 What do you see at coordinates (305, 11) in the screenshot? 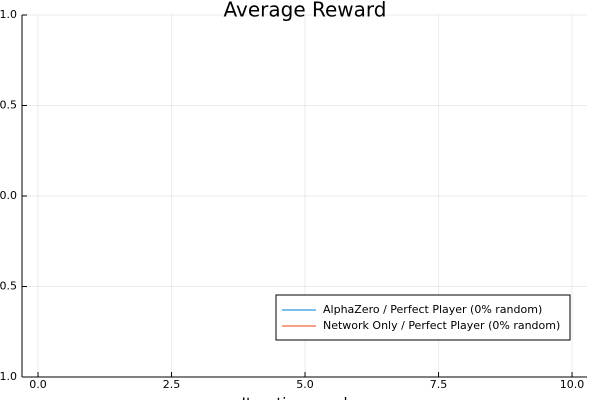
I see `chart-title: Average Reward` at bounding box center [305, 11].